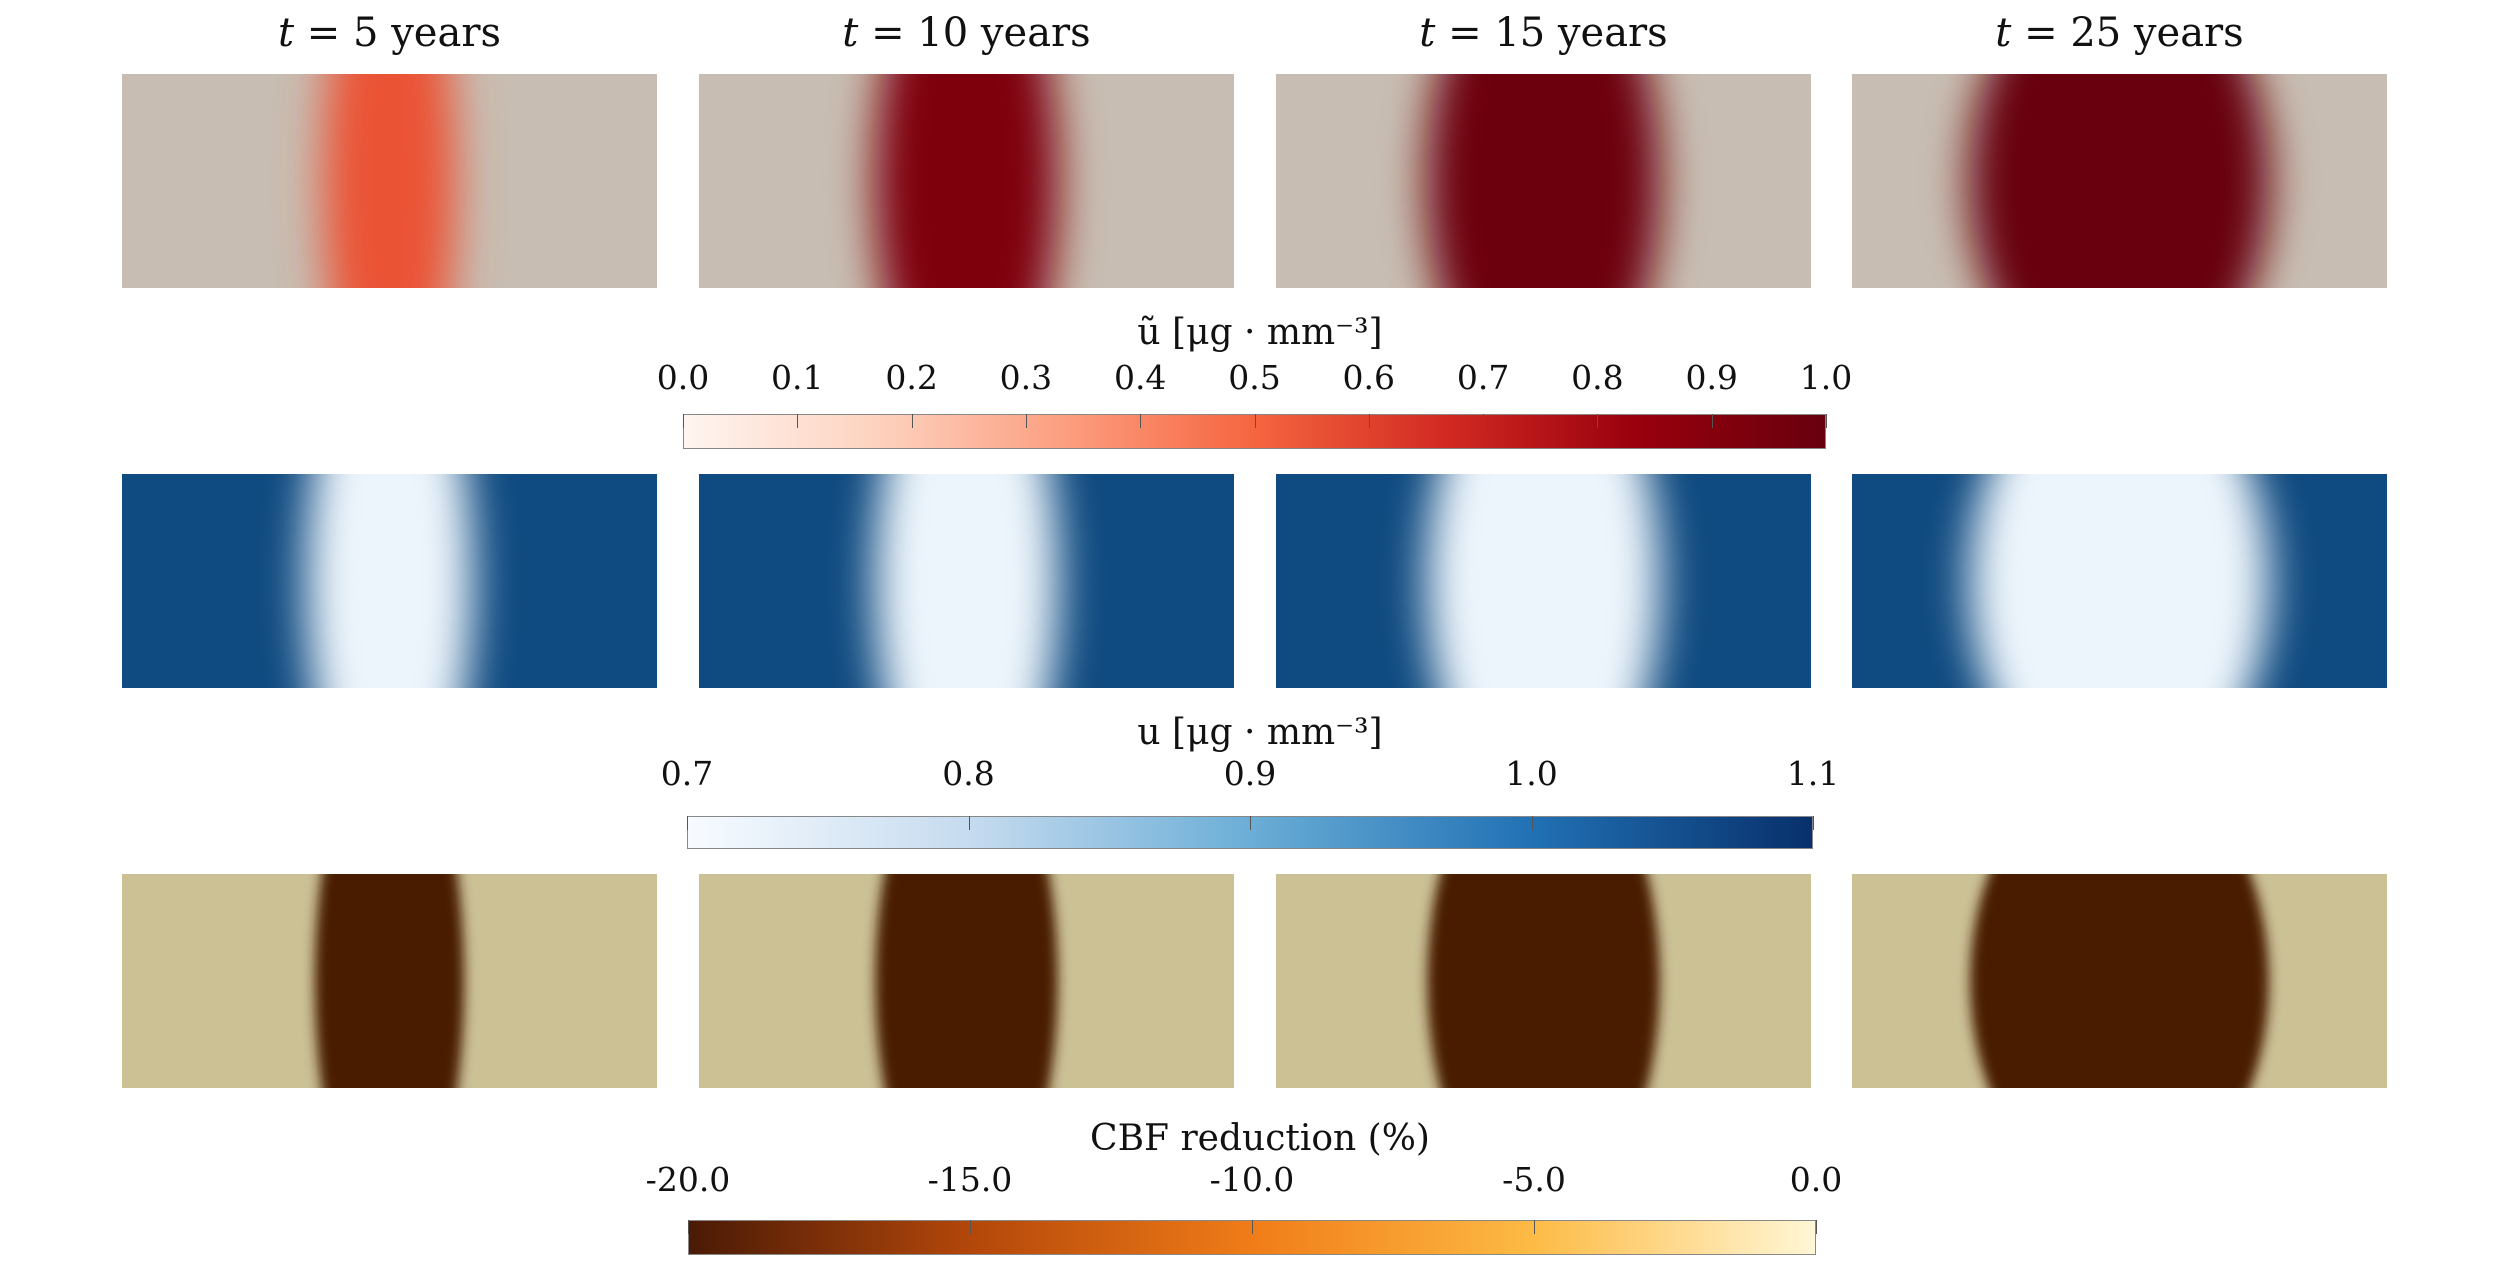 This screenshot has width=2500, height=1279. I want to click on time-value: = 10 years, so click(974, 33).